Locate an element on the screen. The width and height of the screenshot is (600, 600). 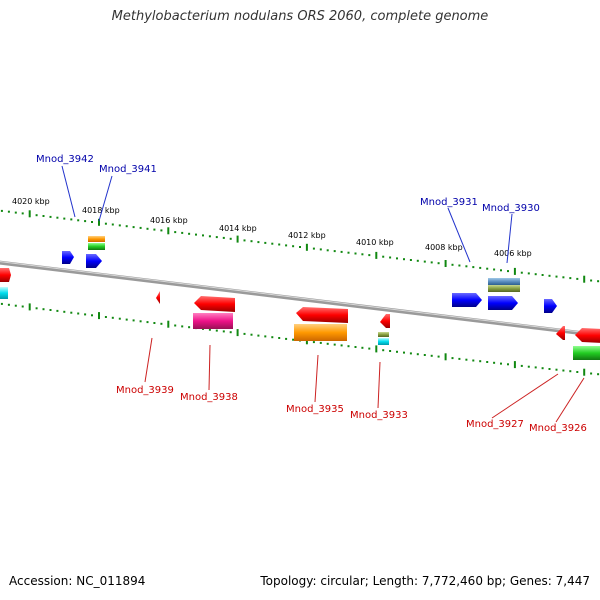
gene-label-mnod-3938: Mnod_3938 is located at coordinates (209, 397).